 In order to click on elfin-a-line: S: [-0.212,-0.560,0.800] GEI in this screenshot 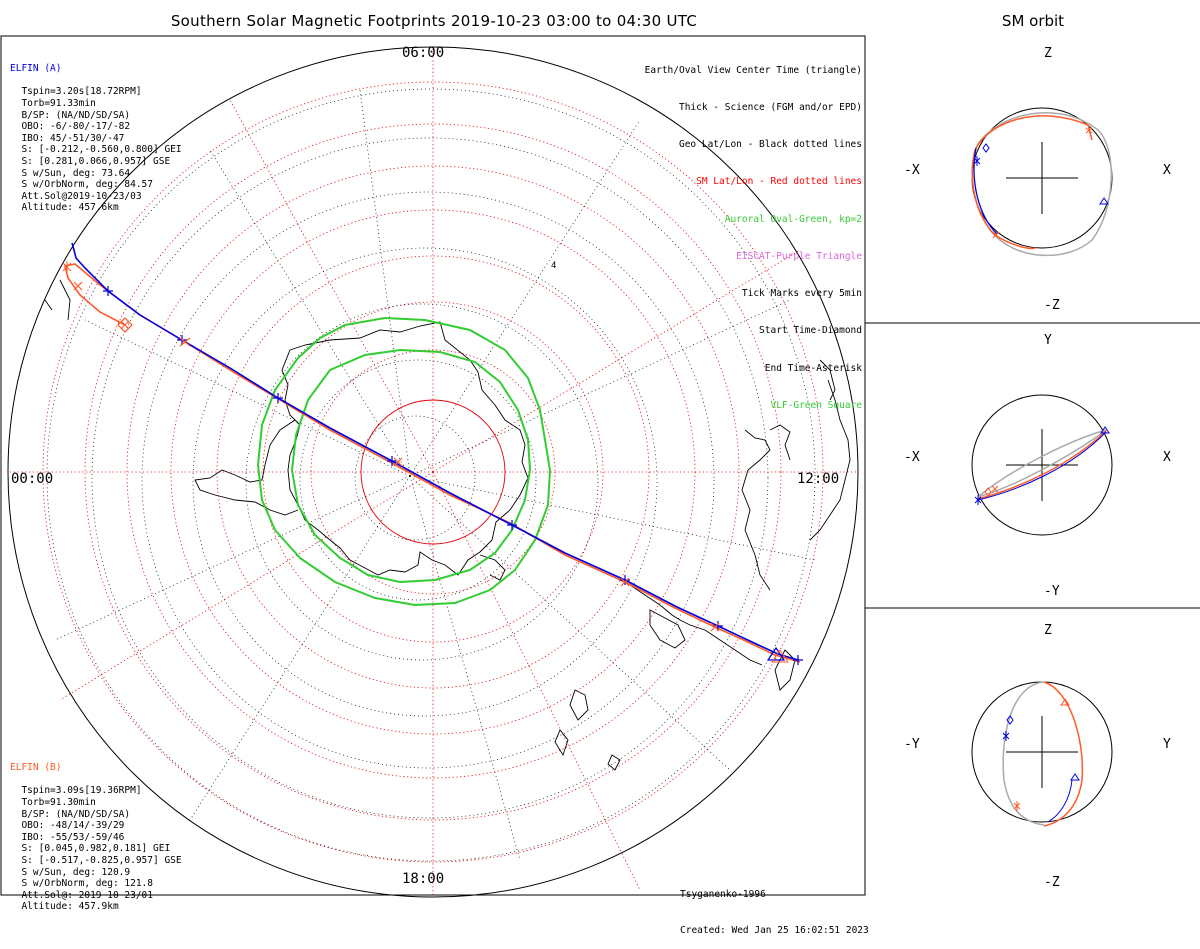, I will do `click(101, 150)`.